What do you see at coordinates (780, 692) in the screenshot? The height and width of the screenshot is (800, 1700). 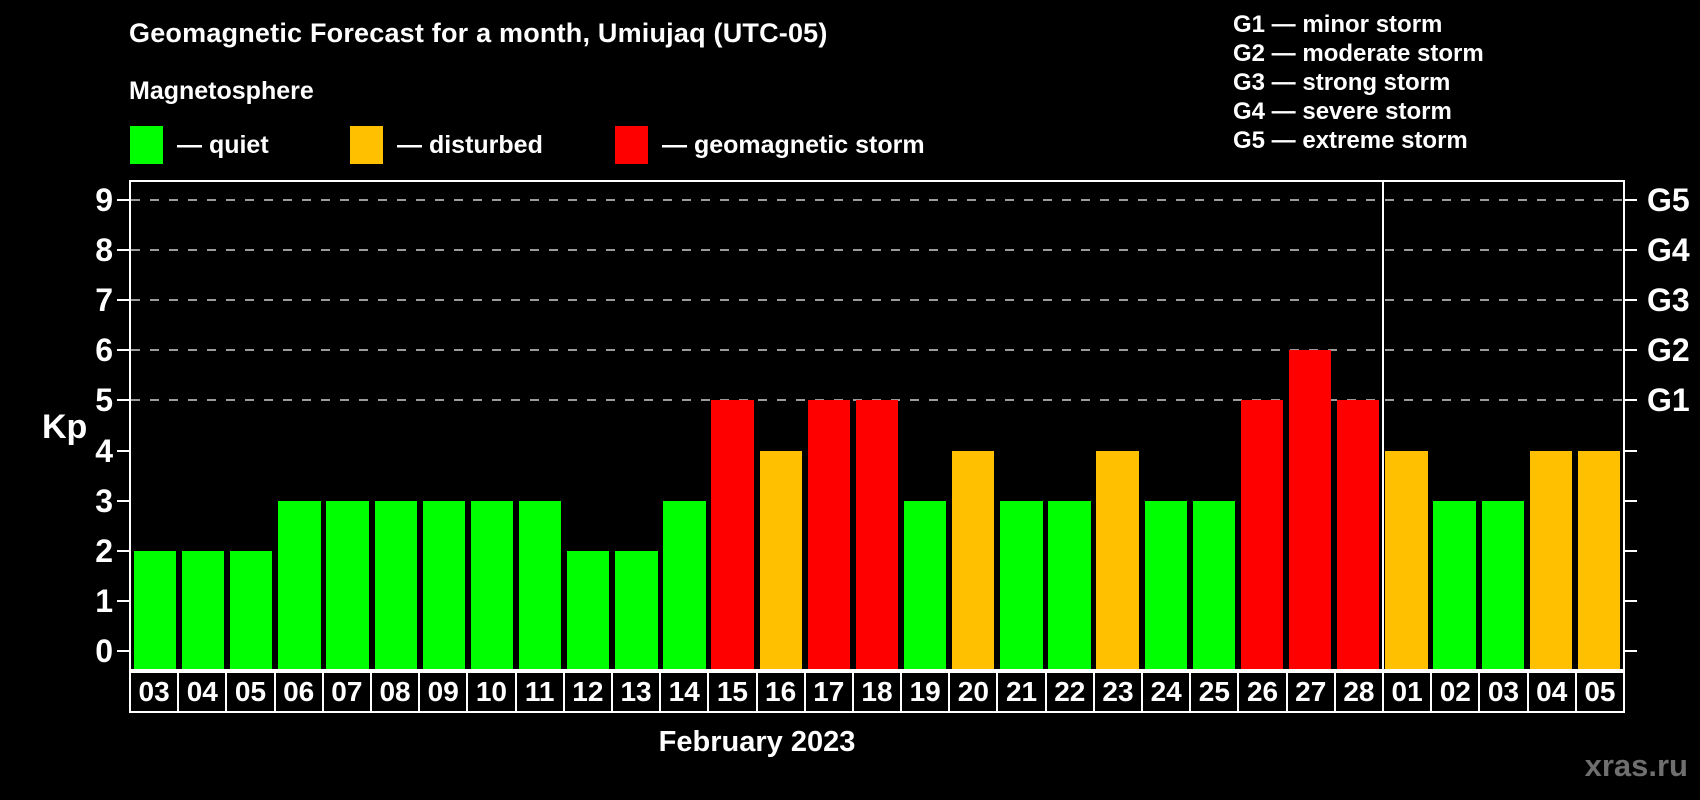 I see `day-label: 16` at bounding box center [780, 692].